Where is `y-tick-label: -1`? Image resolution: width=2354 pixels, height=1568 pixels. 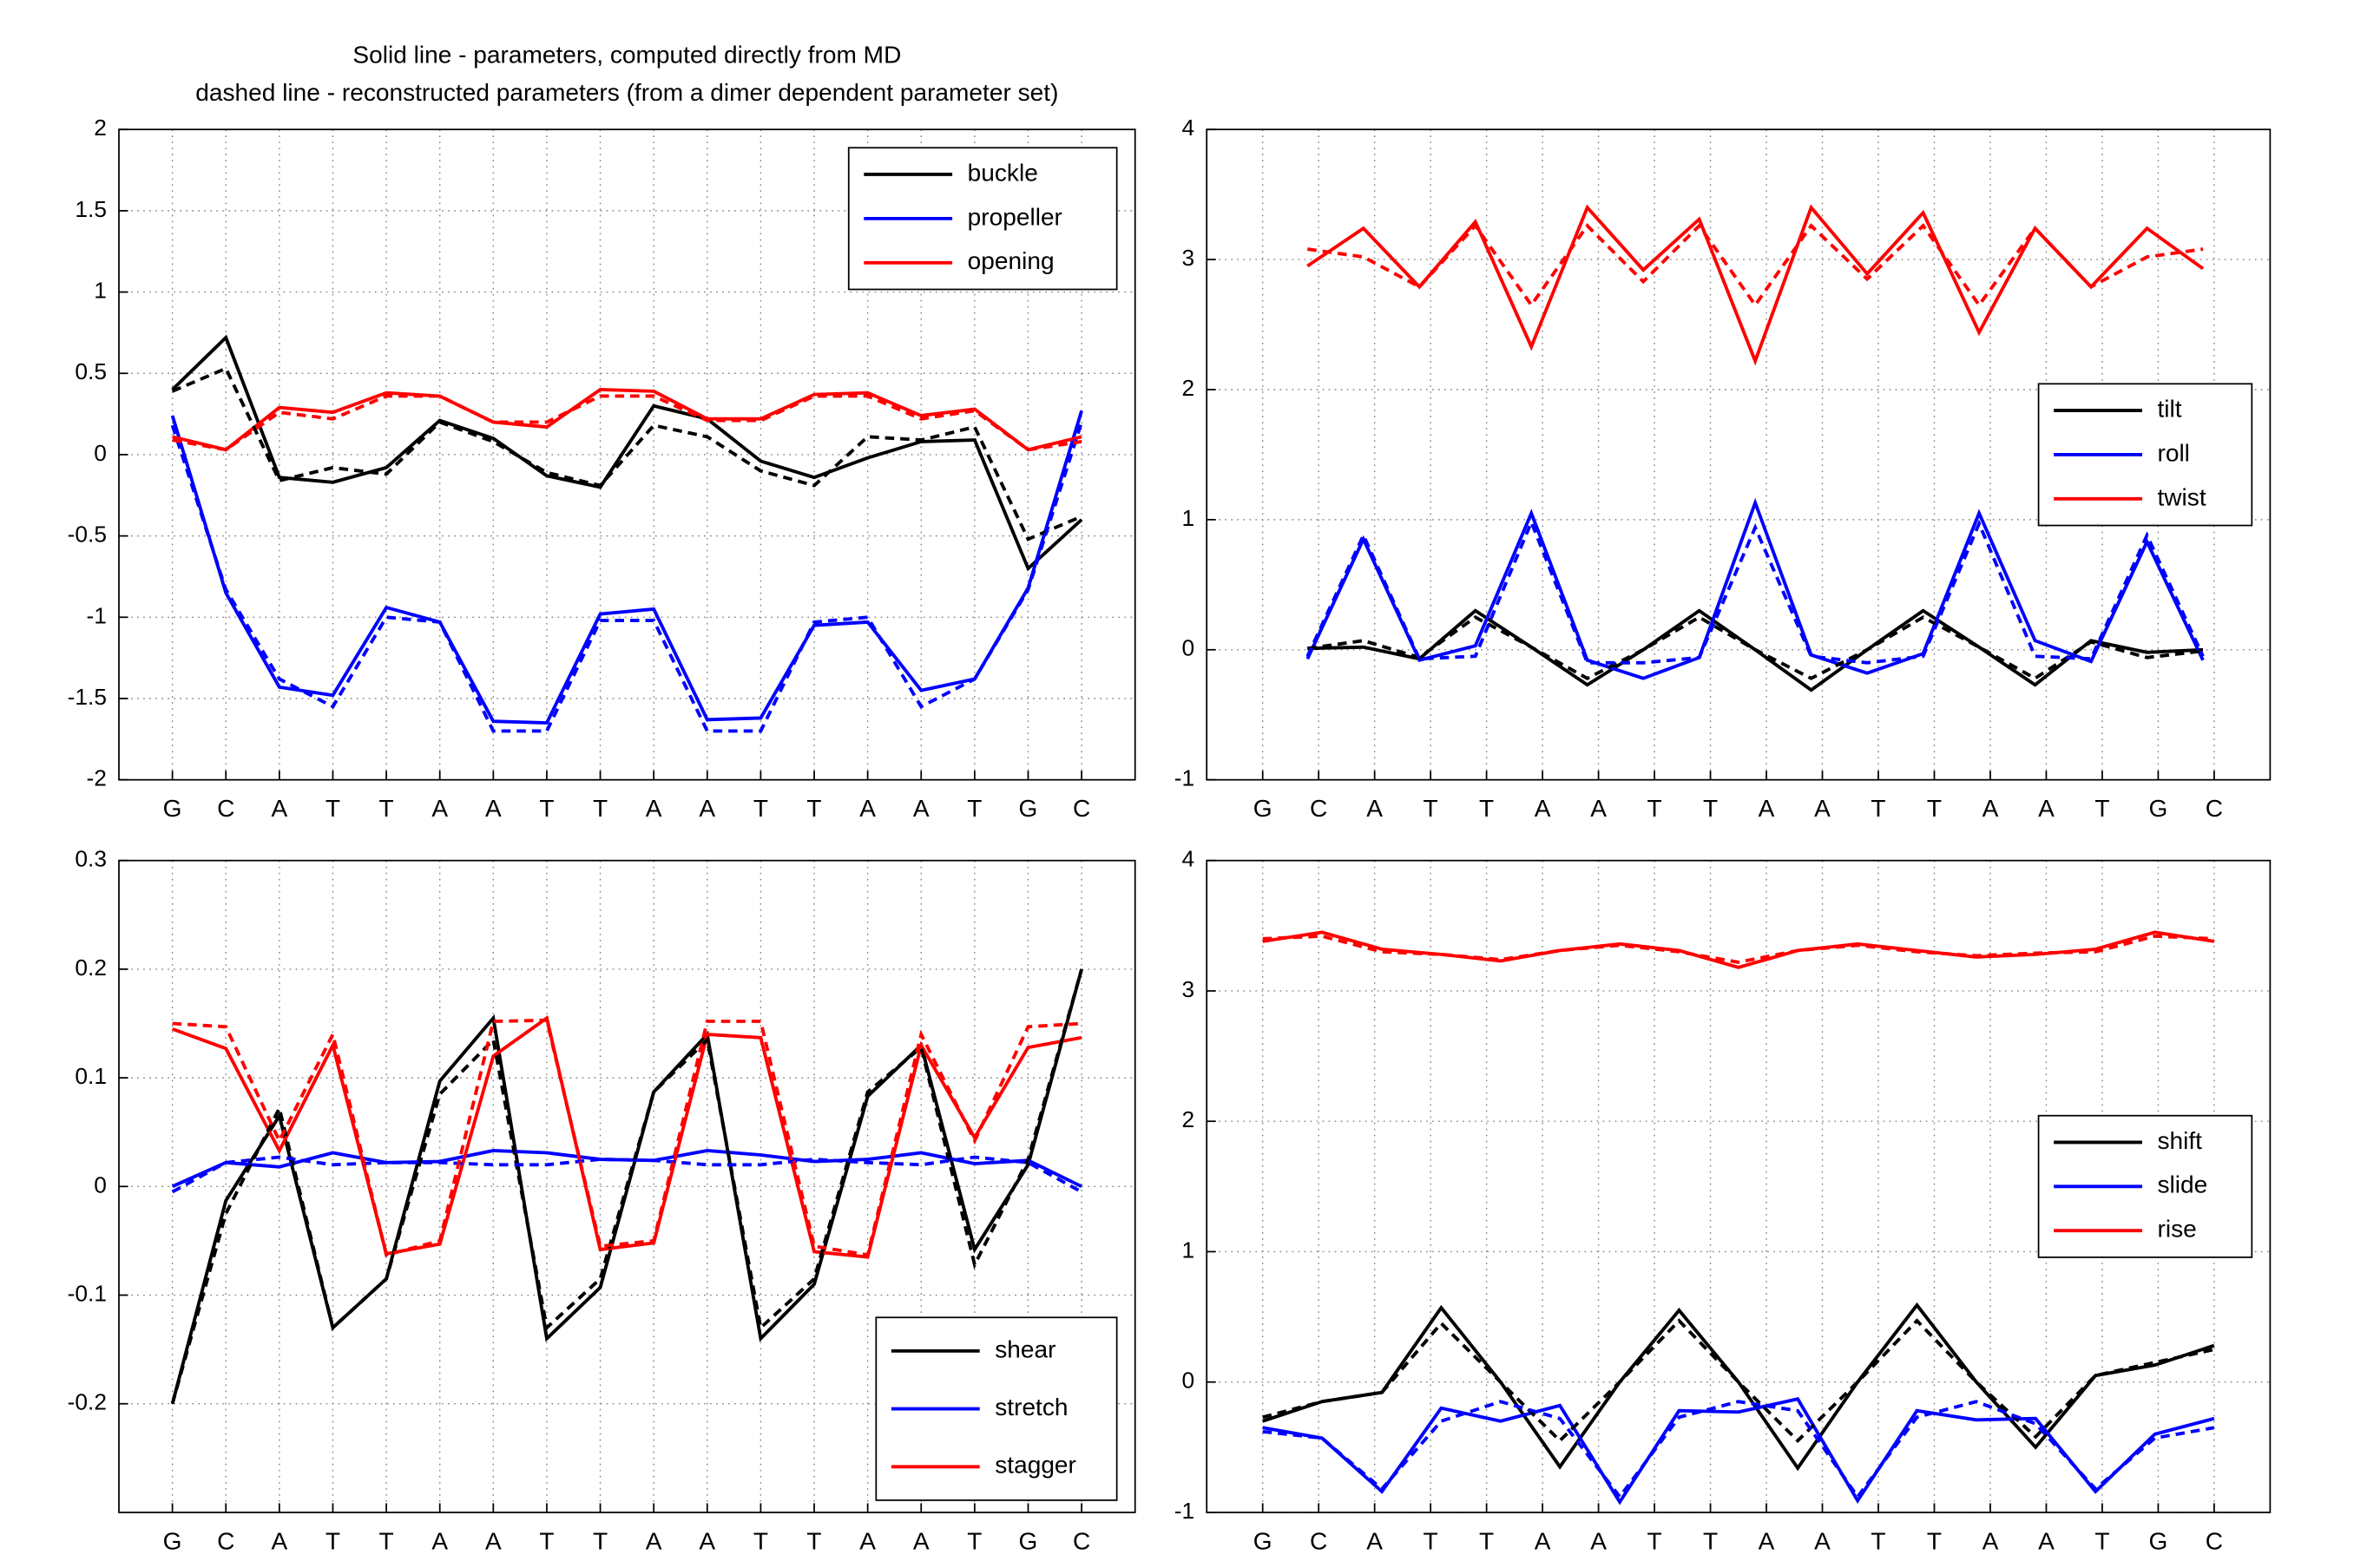 y-tick-label: -1 is located at coordinates (1184, 778).